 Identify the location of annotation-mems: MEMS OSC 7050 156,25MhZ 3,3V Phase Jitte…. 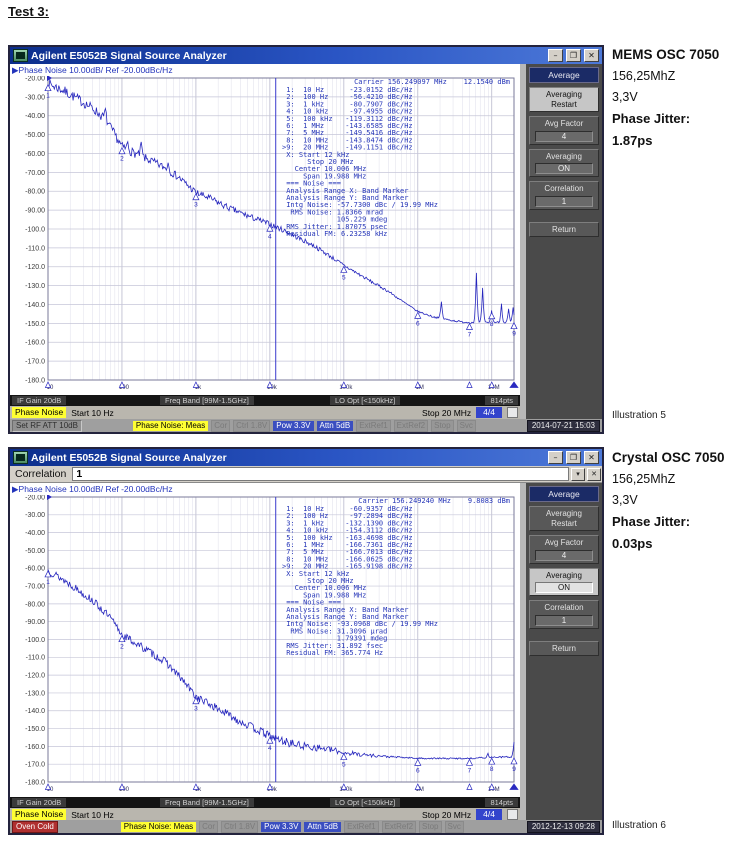
(671, 101).